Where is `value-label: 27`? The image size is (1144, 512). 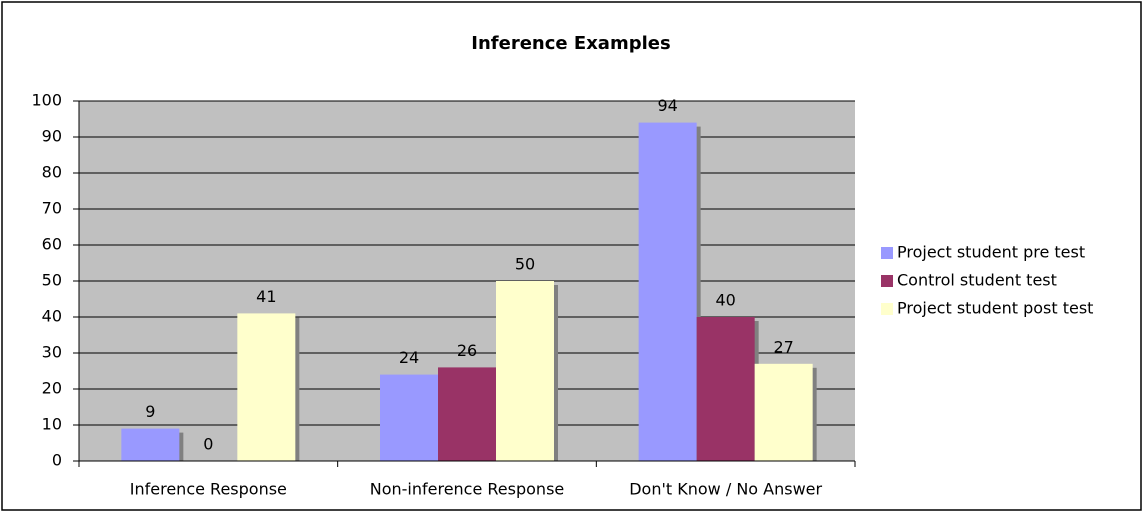
value-label: 27 is located at coordinates (783, 346).